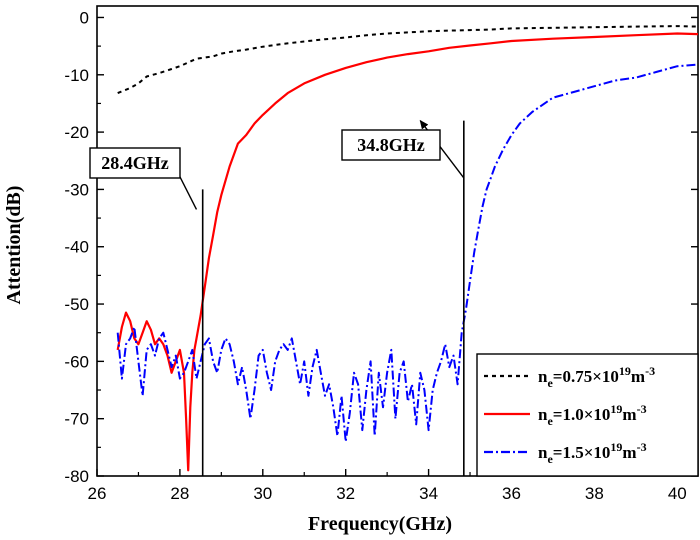 The image size is (700, 540). I want to click on y-tick-label: -10, so click(76, 75).